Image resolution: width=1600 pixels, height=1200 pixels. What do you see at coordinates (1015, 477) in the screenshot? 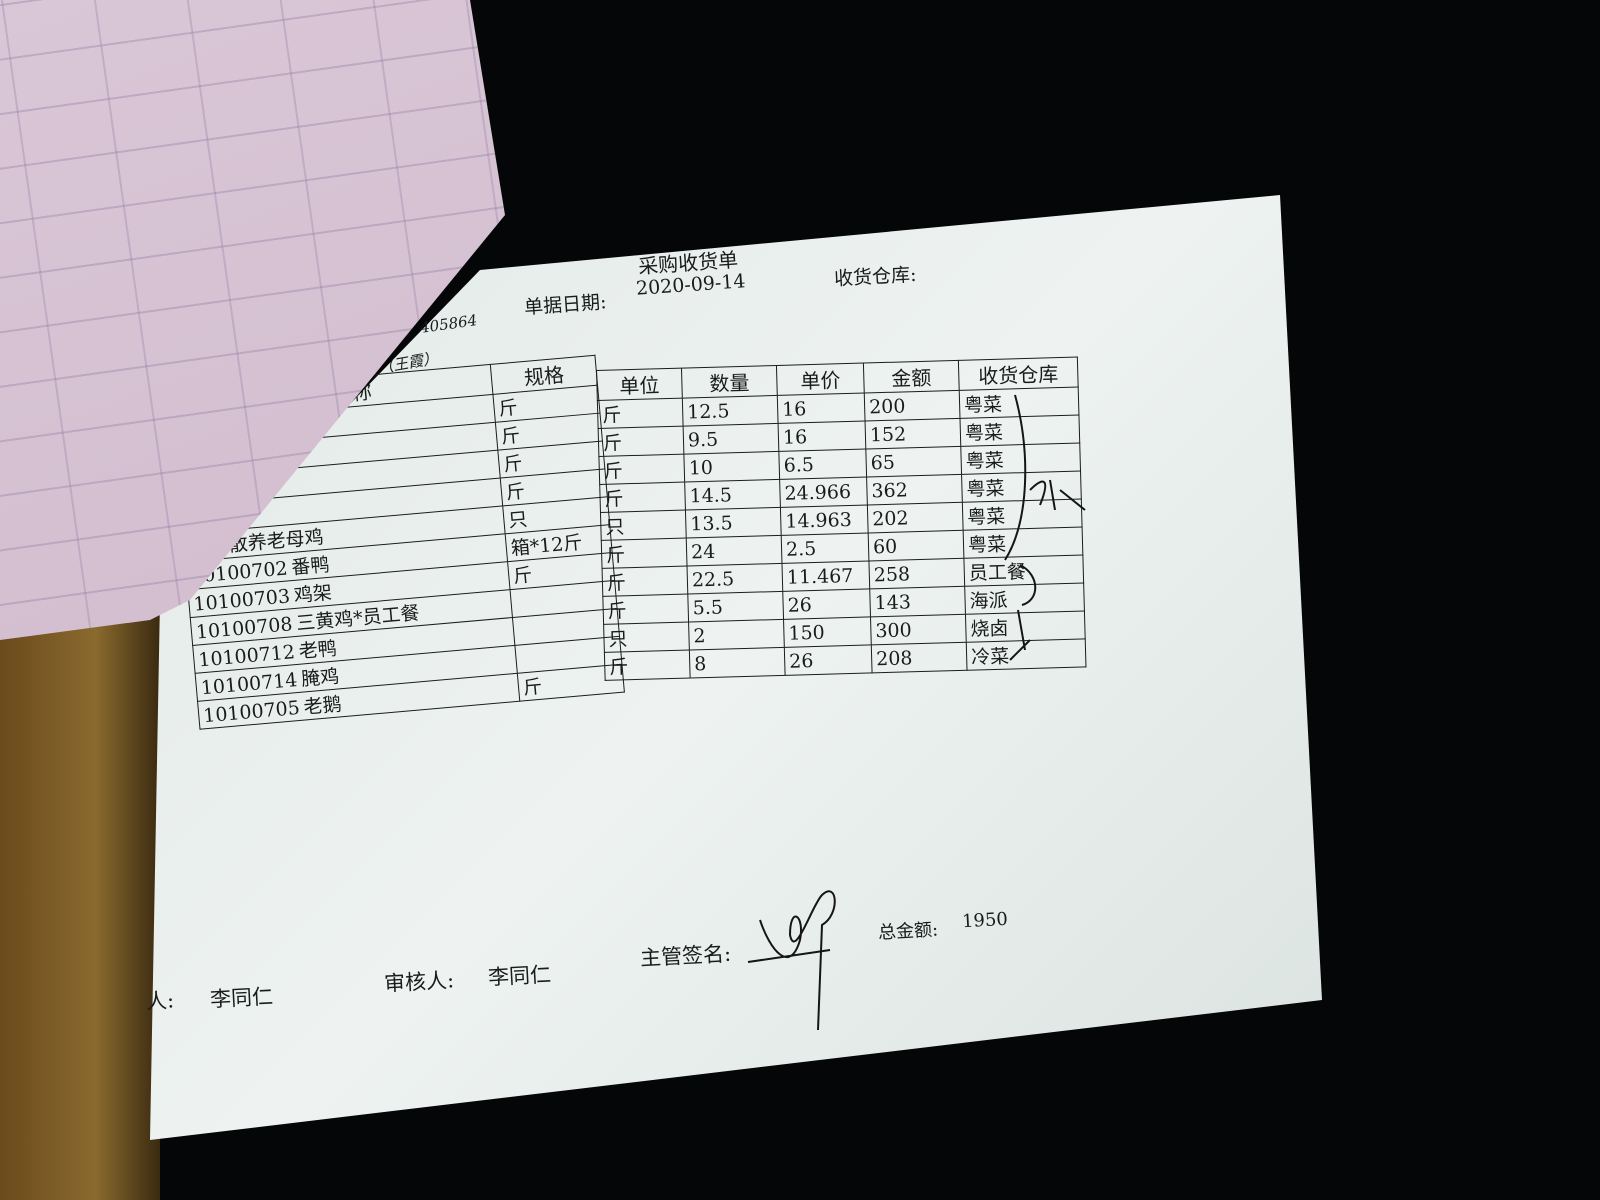
I see `bracket-mark` at bounding box center [1015, 477].